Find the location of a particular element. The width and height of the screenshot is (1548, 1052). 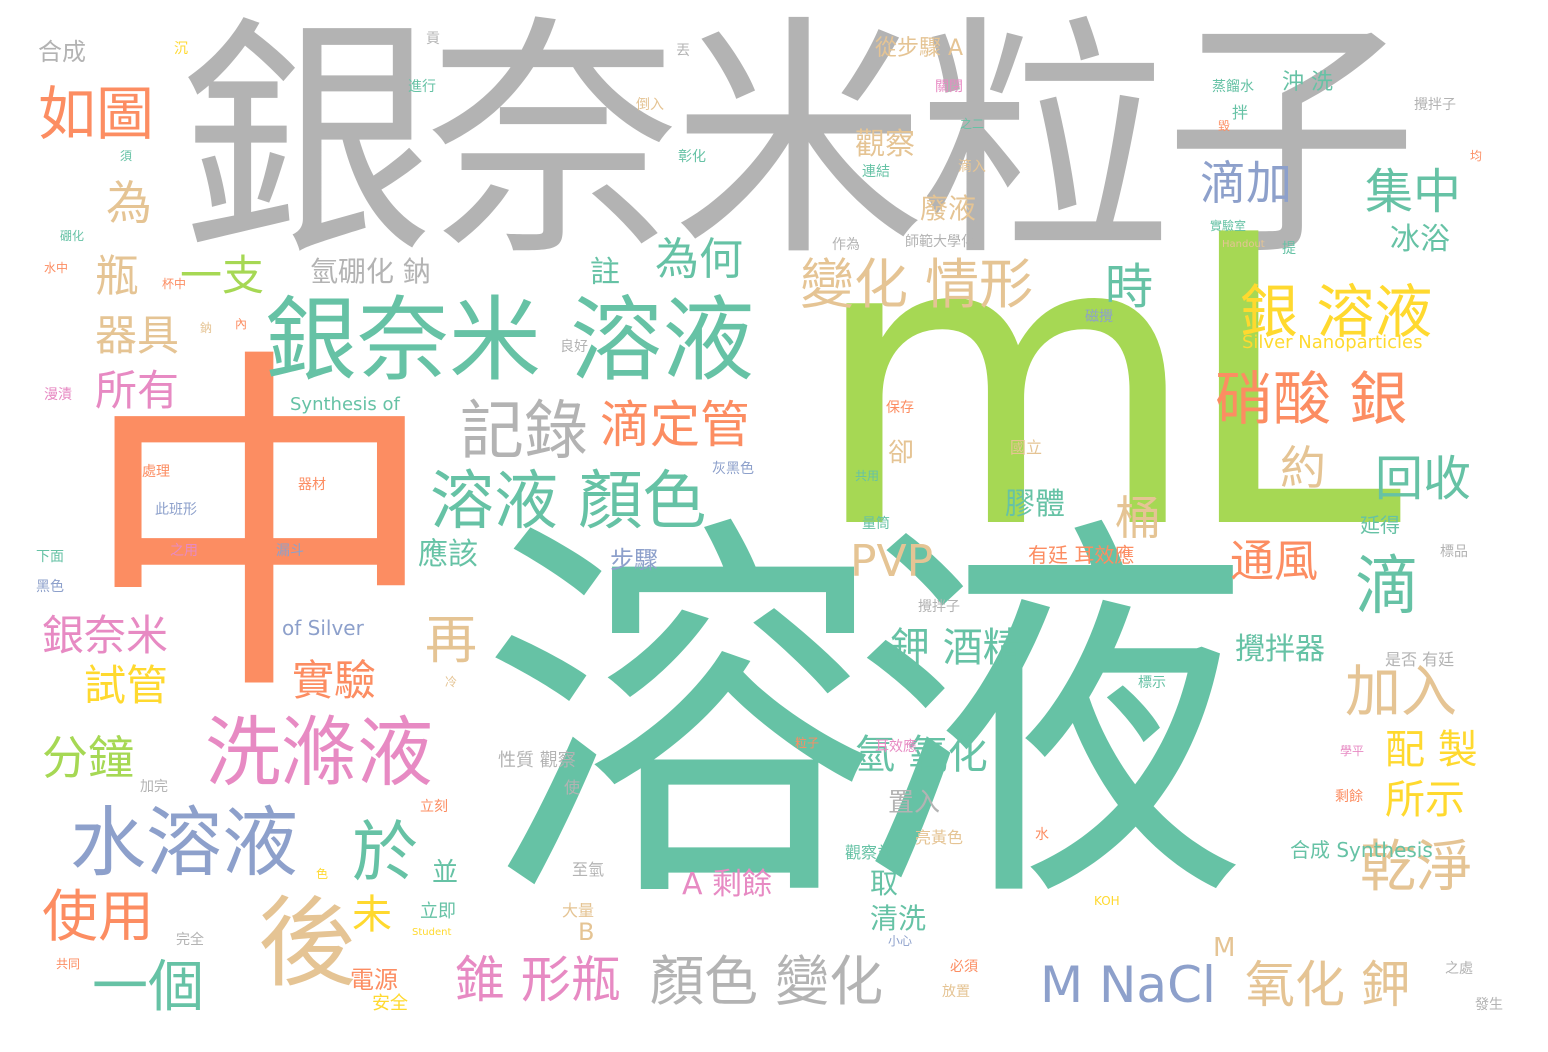

cloud-word: 置入 is located at coordinates (914, 803).